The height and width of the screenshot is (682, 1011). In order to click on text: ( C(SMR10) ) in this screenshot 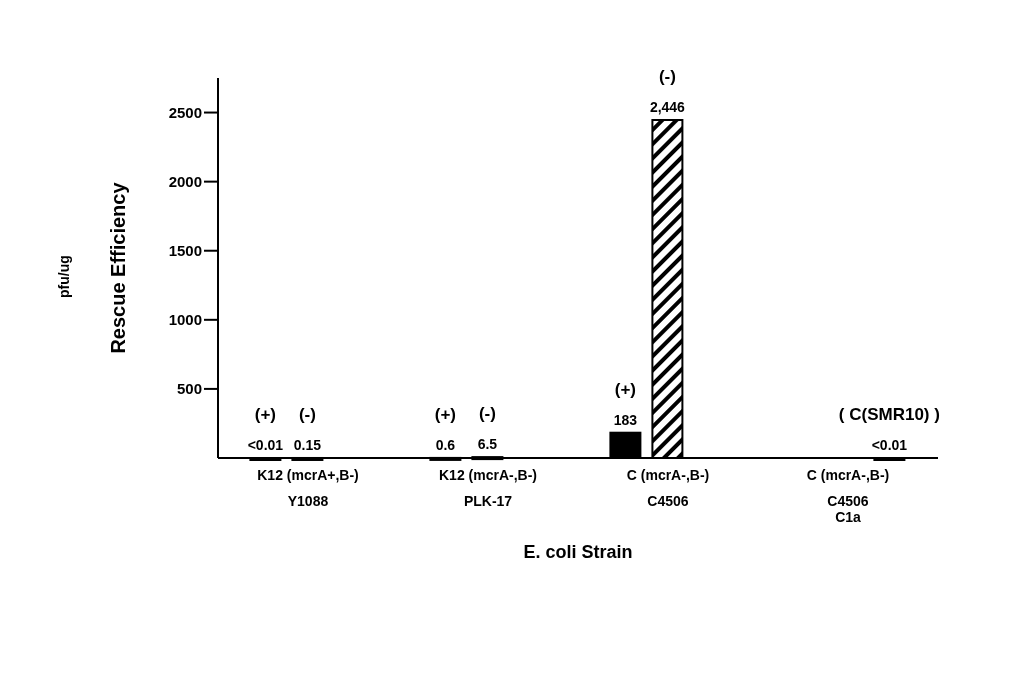, I will do `click(889, 414)`.